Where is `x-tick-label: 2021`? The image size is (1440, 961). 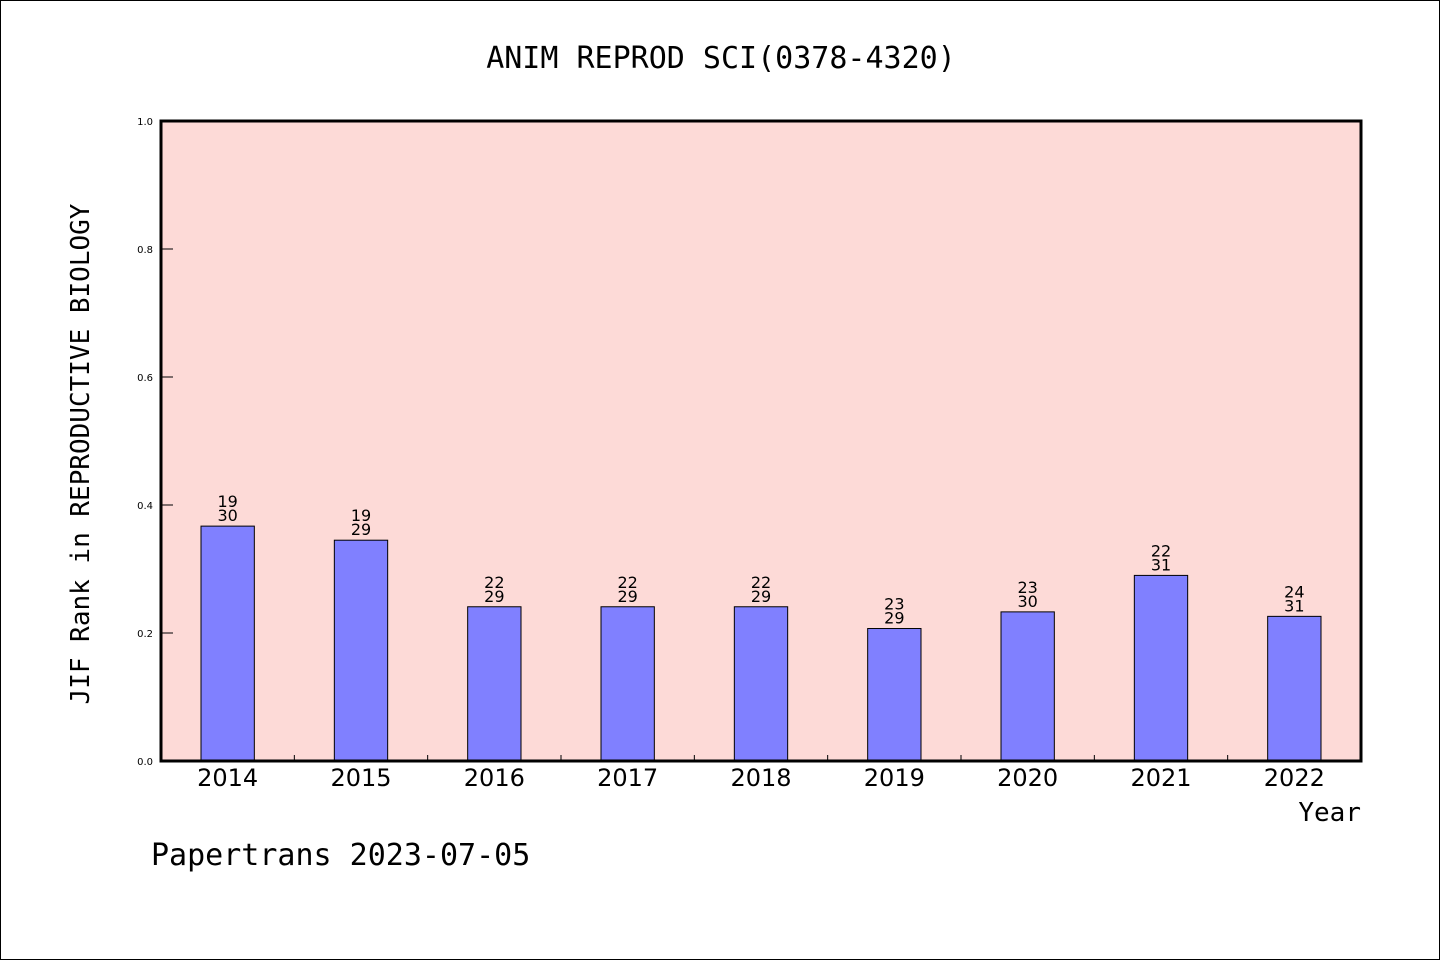 x-tick-label: 2021 is located at coordinates (1160, 778).